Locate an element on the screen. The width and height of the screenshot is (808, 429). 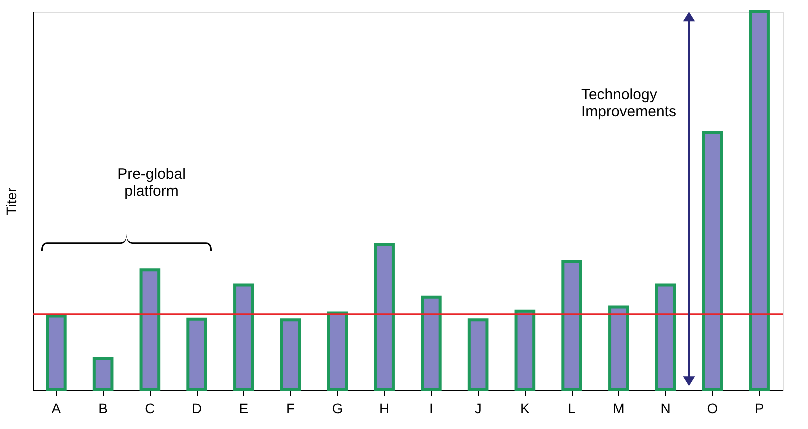
x-tick-label: N is located at coordinates (665, 408).